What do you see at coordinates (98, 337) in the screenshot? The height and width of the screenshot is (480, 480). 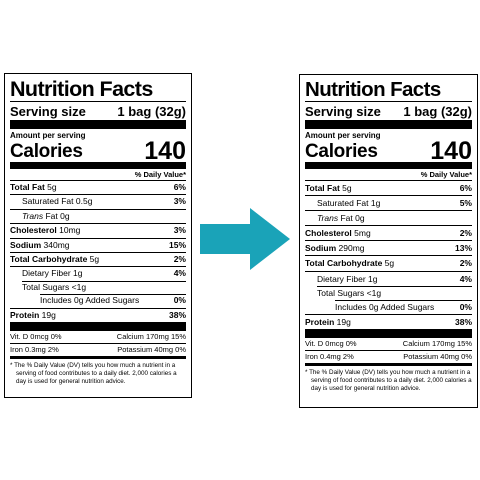 I see `micronutrient-row: Vit. D 0mcg 0% Calcium 170mg 15%` at bounding box center [98, 337].